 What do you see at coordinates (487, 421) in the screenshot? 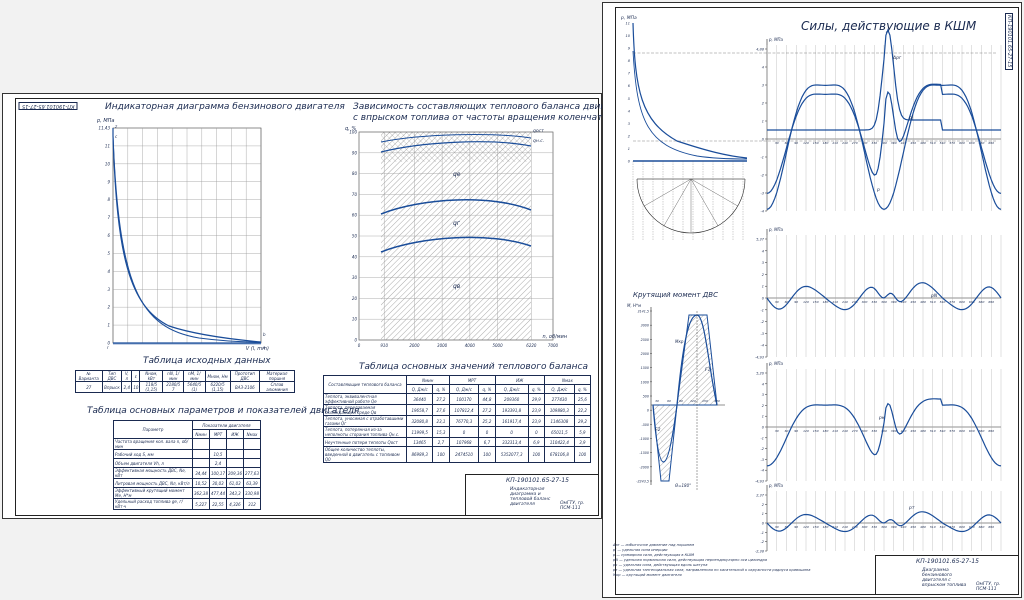
I see `balance-cell: 25,2` at bounding box center [487, 421].